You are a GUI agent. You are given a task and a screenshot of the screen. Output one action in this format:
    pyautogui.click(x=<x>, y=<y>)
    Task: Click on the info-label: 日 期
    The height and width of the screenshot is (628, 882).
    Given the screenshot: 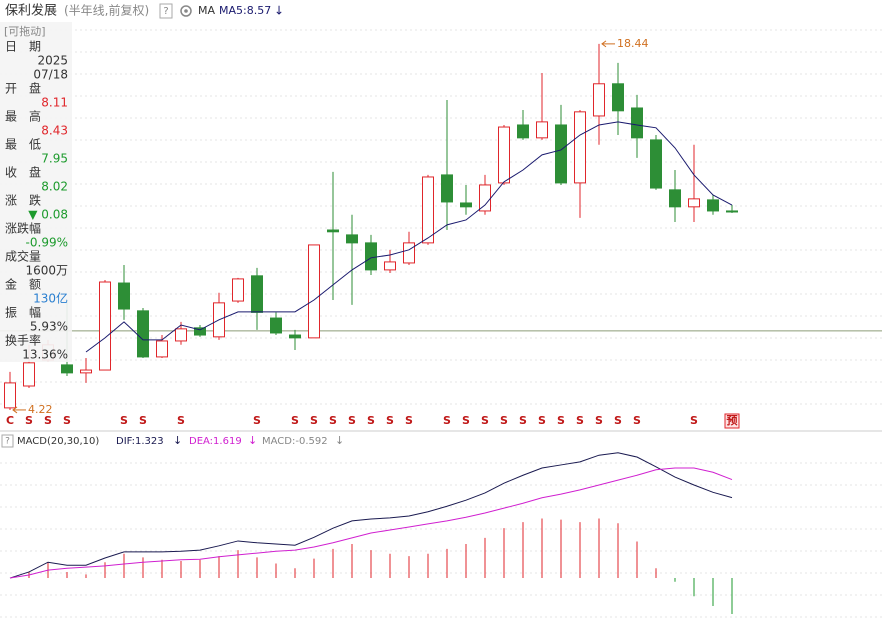 What is the action you would take?
    pyautogui.click(x=23, y=47)
    